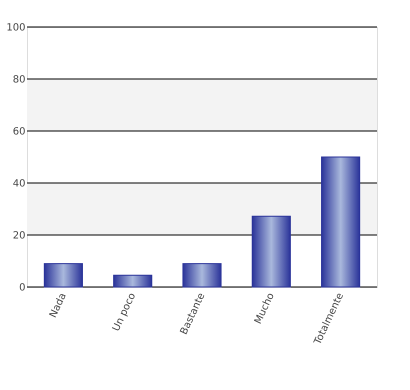 The width and height of the screenshot is (410, 390). Describe the element at coordinates (19, 80) in the screenshot. I see `y-tick-label: 80` at that location.